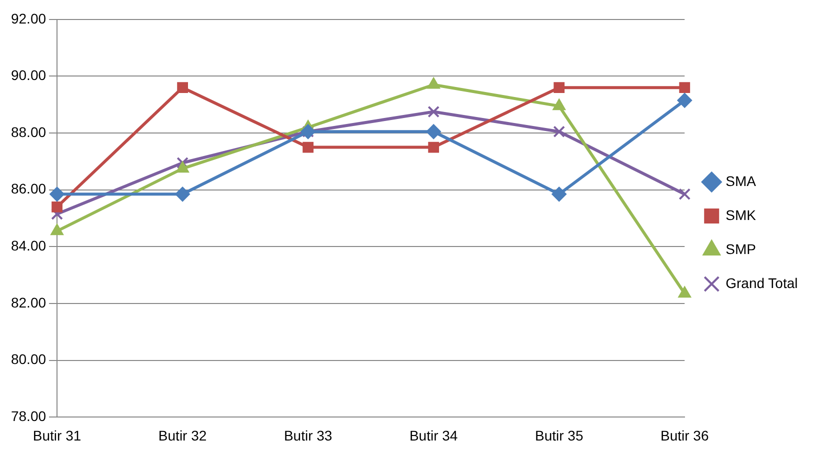  I want to click on y-tick-label: 88.00, so click(28, 132).